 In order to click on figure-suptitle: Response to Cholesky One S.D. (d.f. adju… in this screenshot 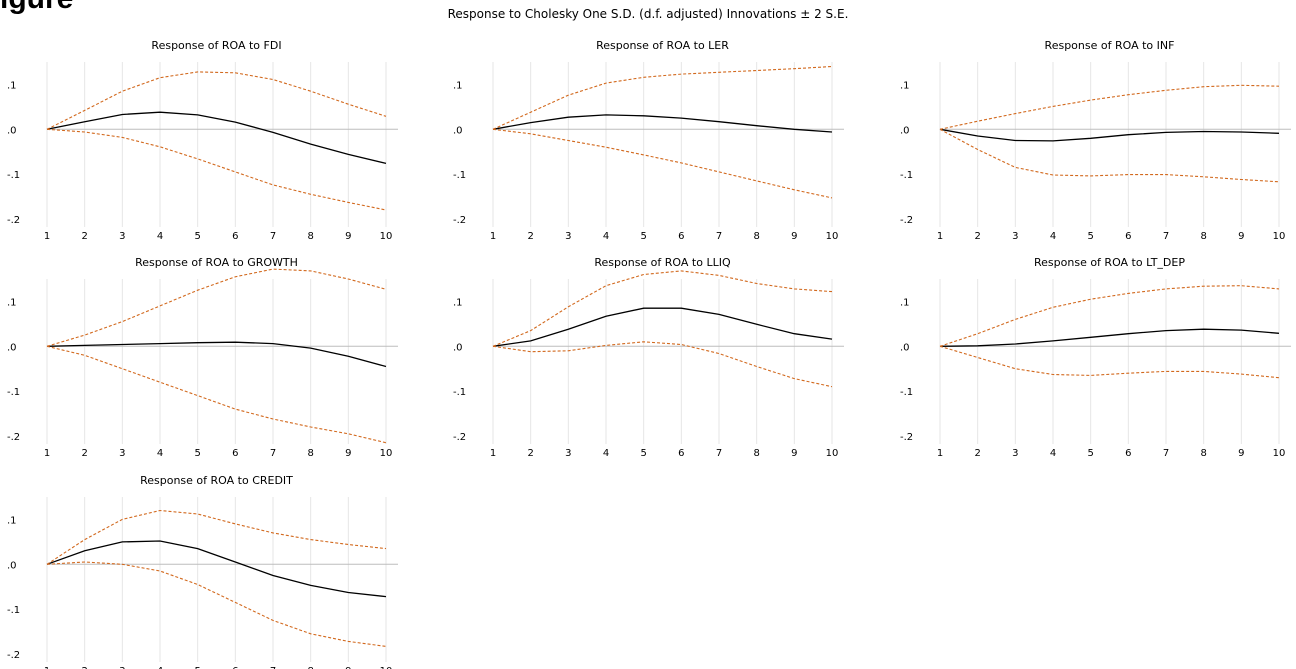, I will do `click(648, 14)`.